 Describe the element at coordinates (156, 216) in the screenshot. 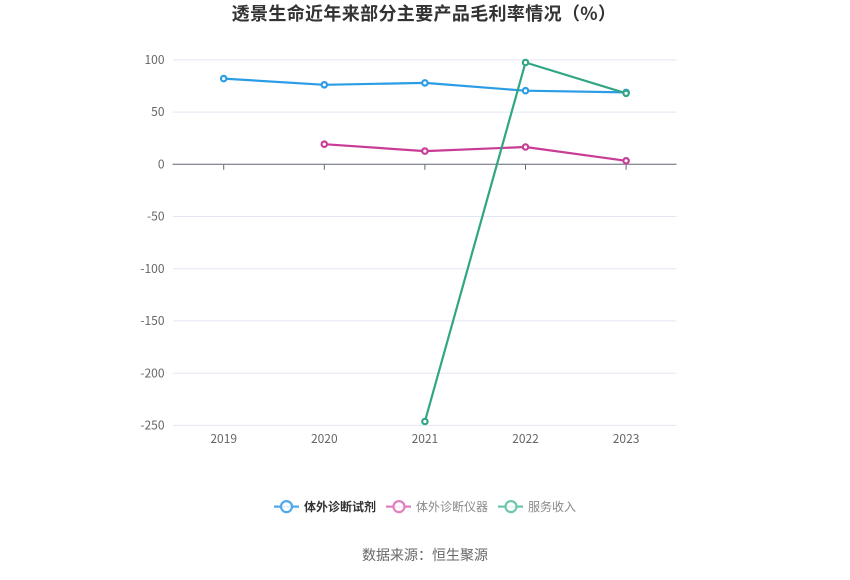

I see `svg-text: -50` at that location.